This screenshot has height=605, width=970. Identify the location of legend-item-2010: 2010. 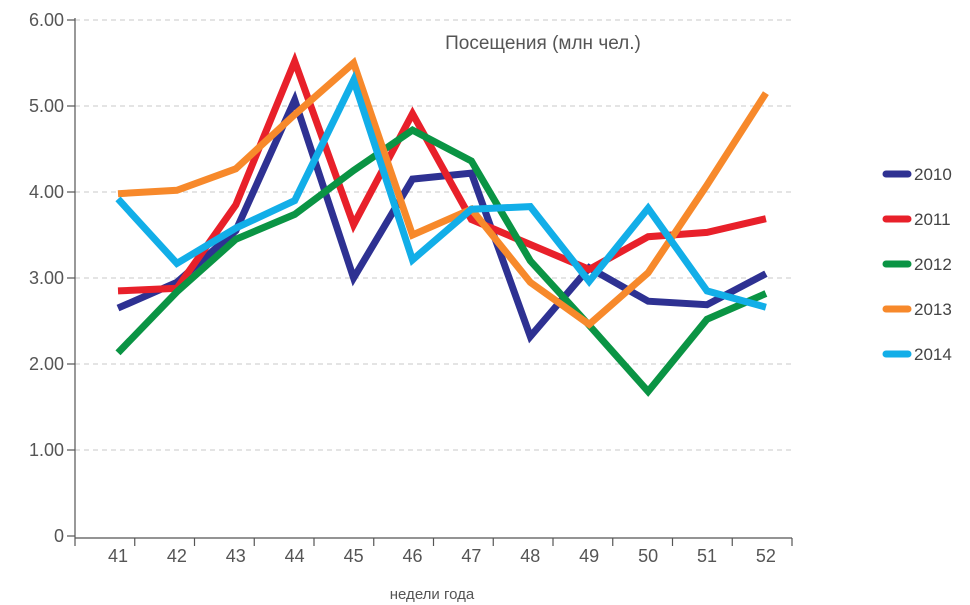
(917, 174).